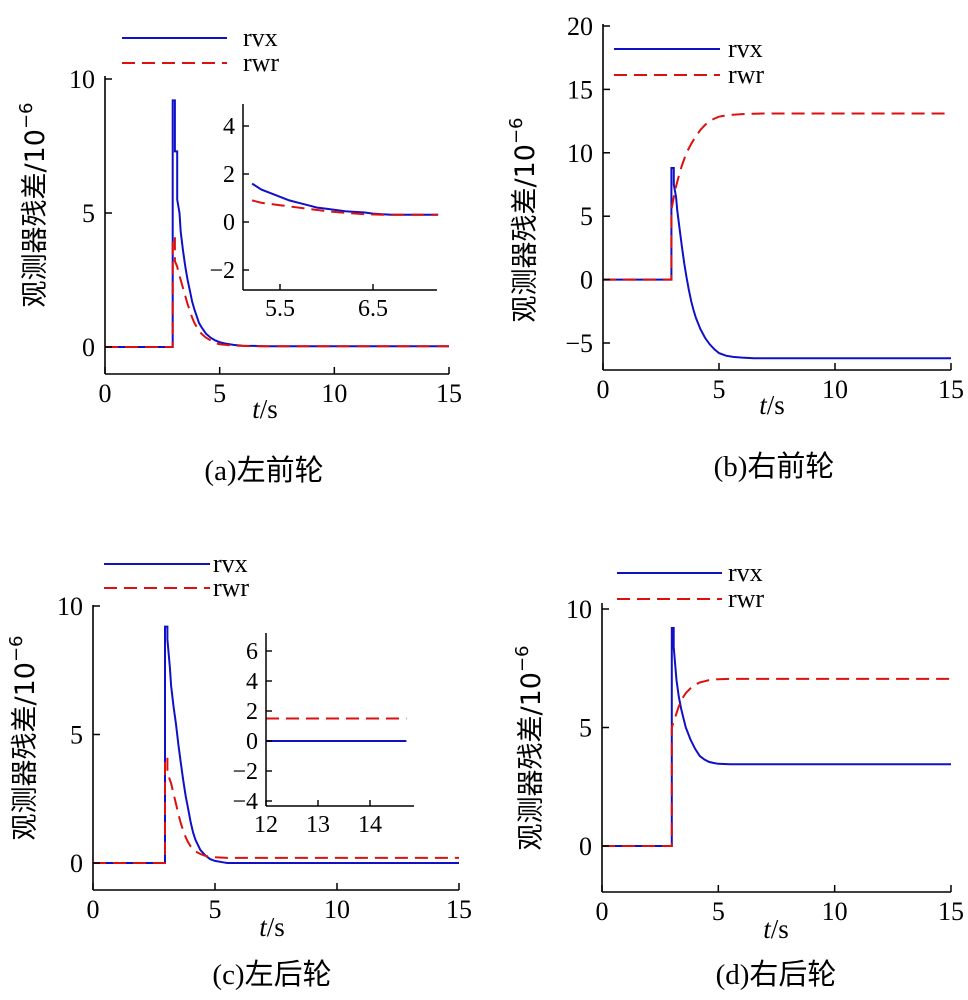 This screenshot has height=1000, width=968. I want to click on inset-x-tick-label: 12, so click(266, 825).